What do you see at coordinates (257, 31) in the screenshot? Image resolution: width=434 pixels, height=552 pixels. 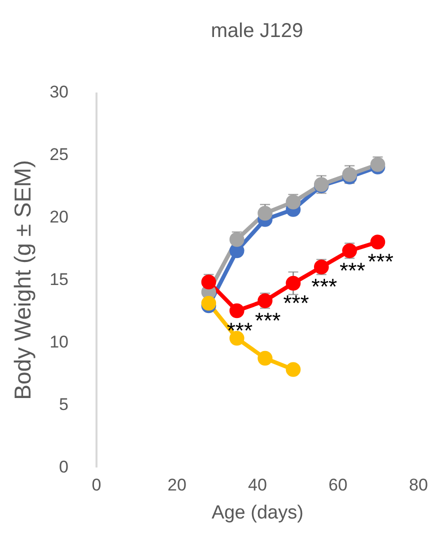 I see `chart-title: male J129` at bounding box center [257, 31].